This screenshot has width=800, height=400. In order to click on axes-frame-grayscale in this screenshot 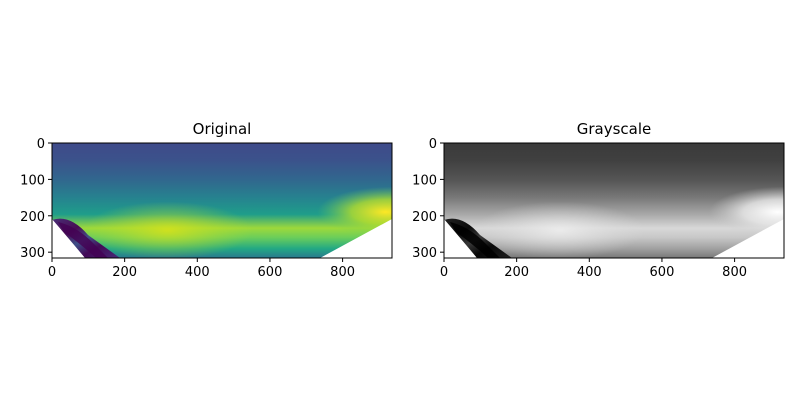, I will do `click(614, 200)`.